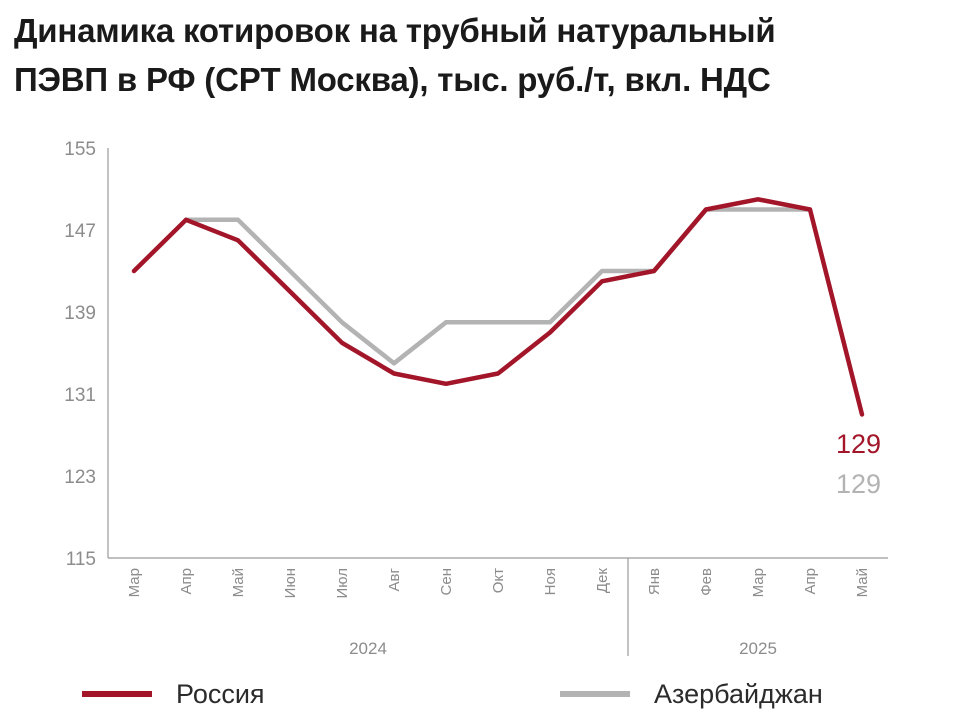  I want to click on x-axis-years: 2024 2025, so click(563, 608).